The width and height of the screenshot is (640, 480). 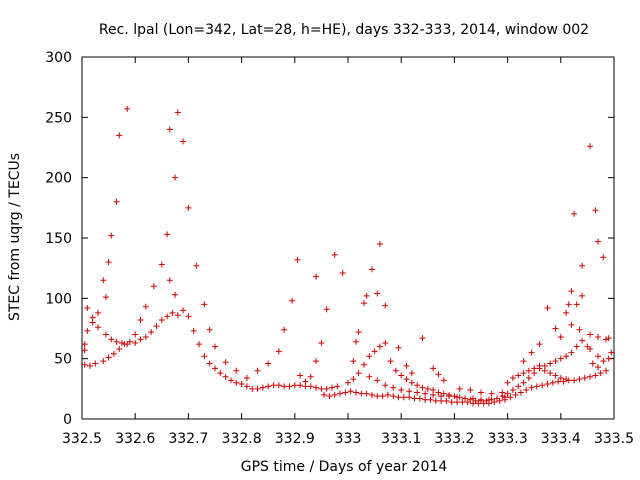 I want to click on y-tick-label: 0, so click(x=67, y=420).